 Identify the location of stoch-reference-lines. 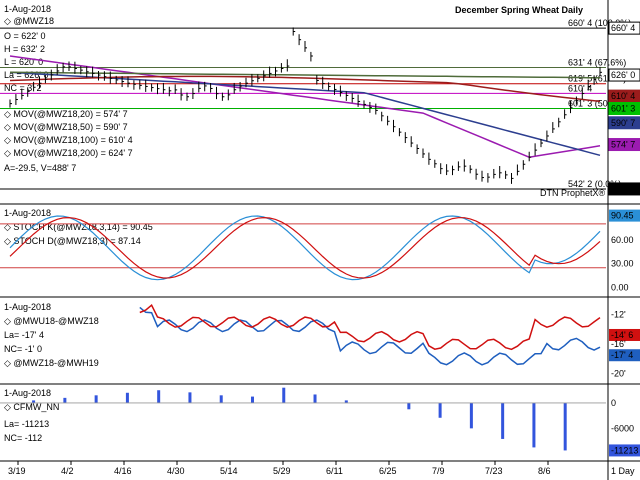
(303, 246).